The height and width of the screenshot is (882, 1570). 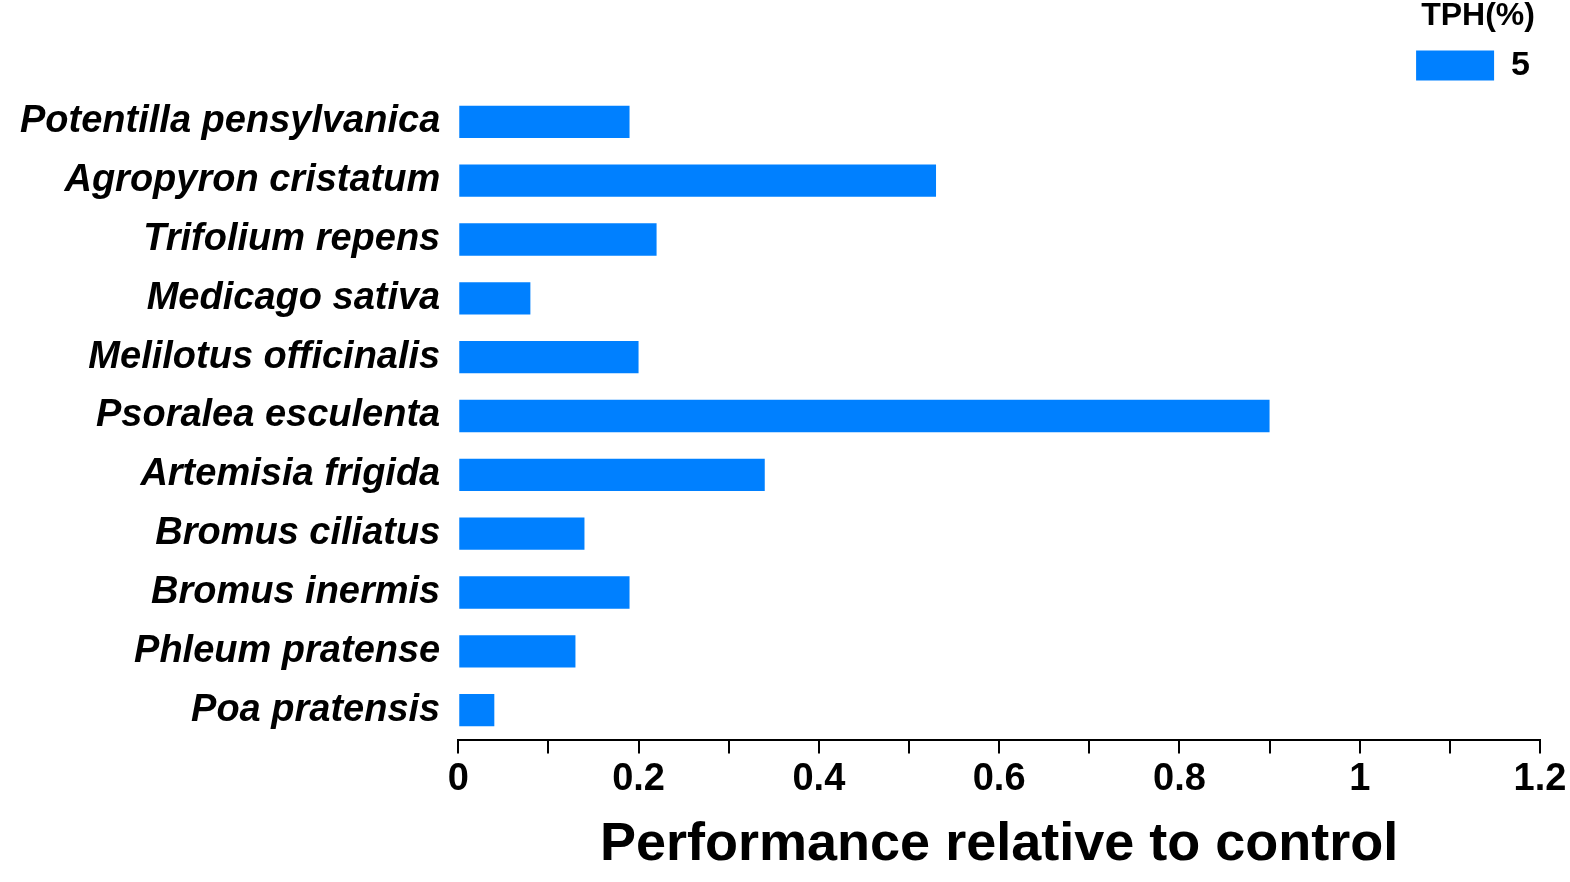 What do you see at coordinates (999, 841) in the screenshot?
I see `x-axis-title: Performance relative to control` at bounding box center [999, 841].